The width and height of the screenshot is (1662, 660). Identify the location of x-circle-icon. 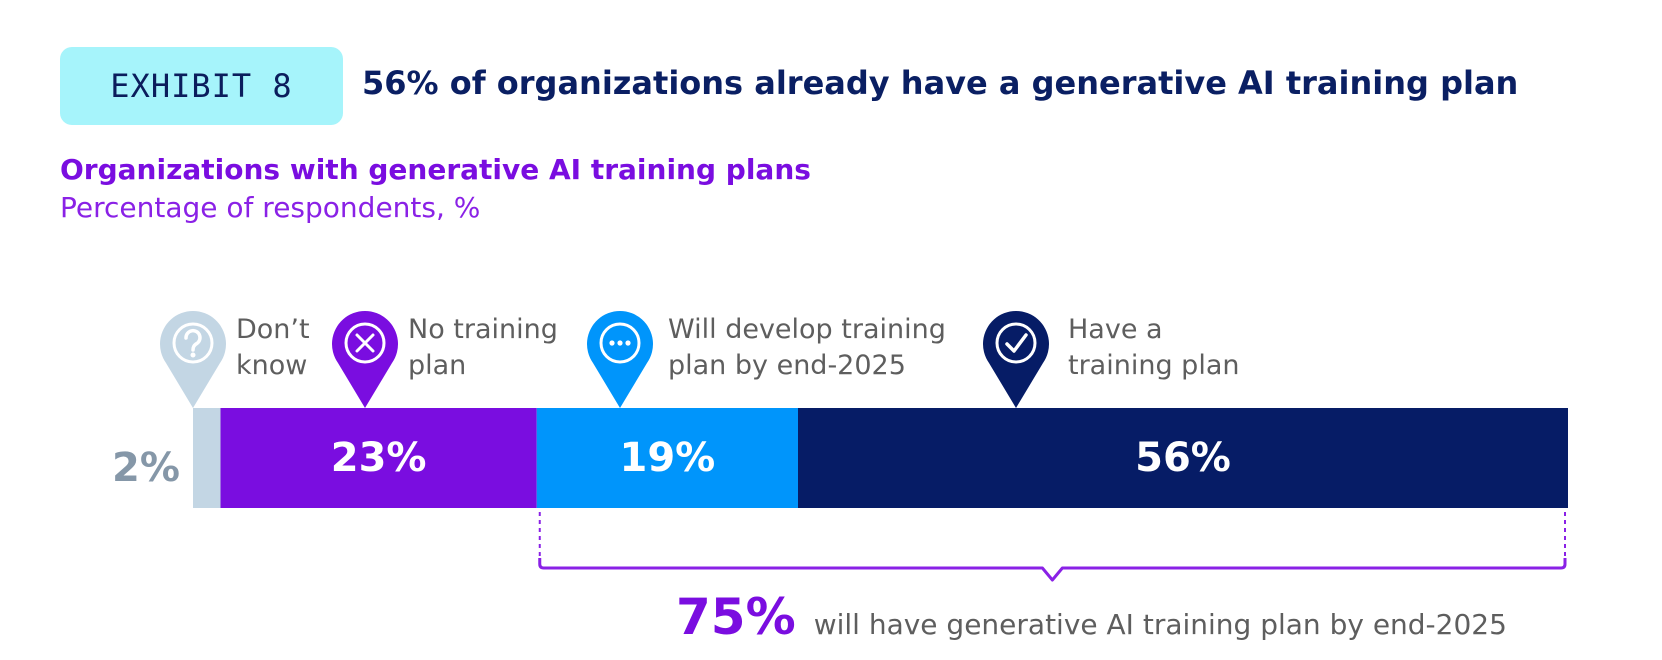
(365, 343).